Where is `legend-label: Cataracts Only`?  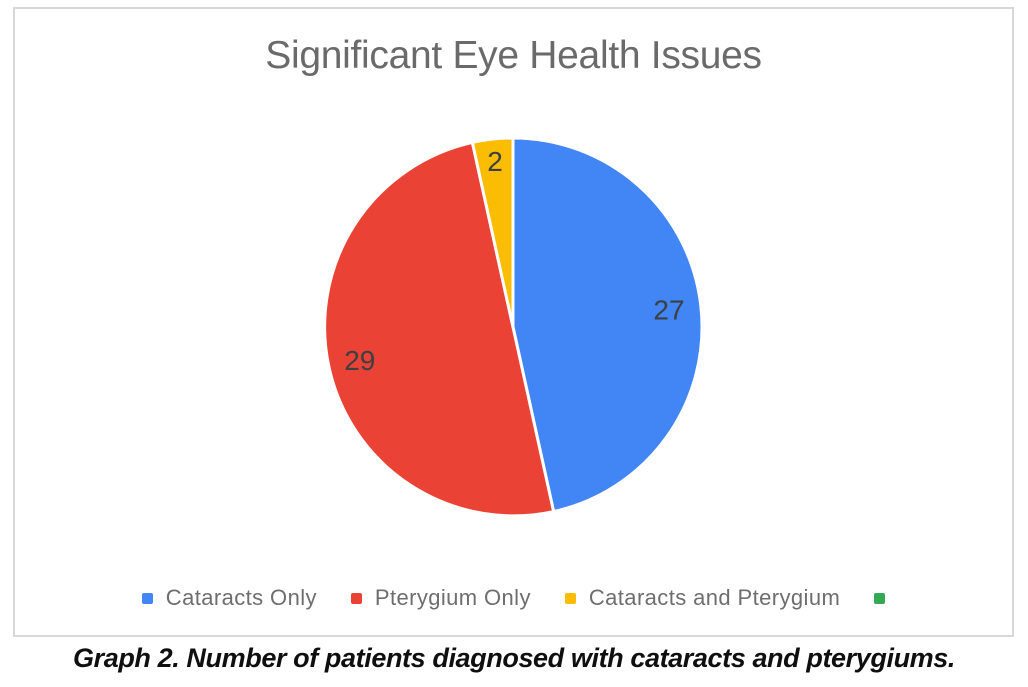
legend-label: Cataracts Only is located at coordinates (241, 597).